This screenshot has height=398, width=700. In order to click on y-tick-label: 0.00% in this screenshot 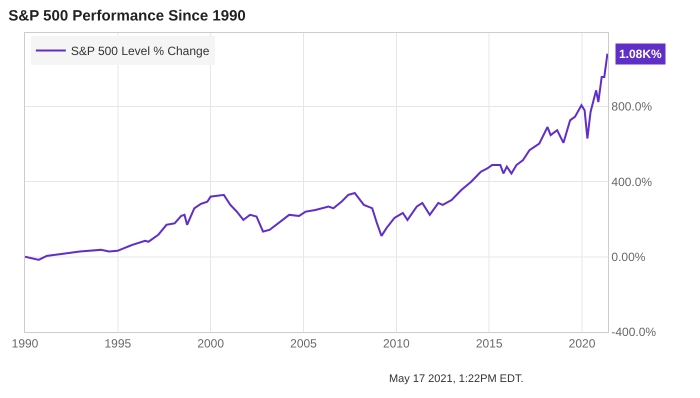, I will do `click(628, 257)`.